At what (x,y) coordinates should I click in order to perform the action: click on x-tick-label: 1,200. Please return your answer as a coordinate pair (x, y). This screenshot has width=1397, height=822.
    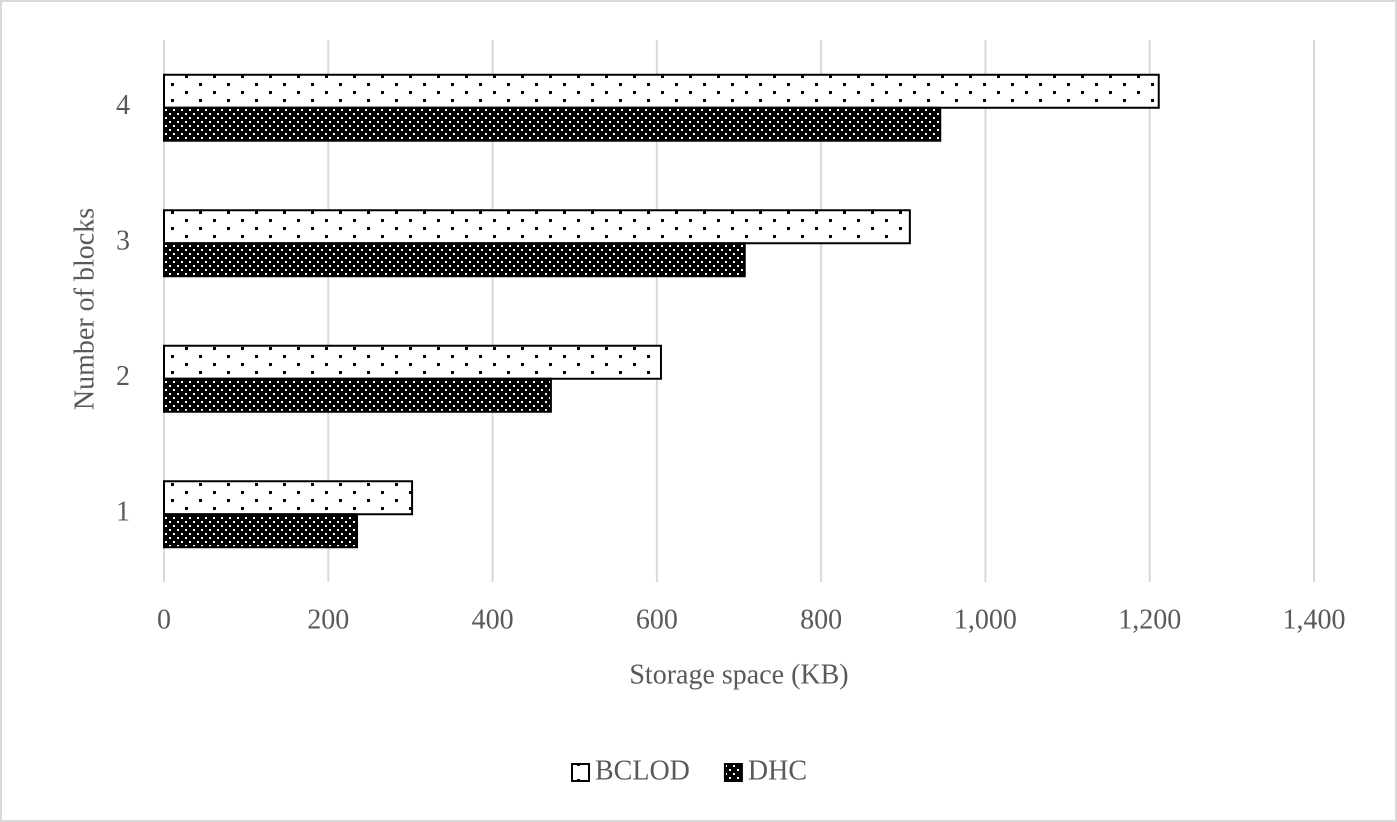
    Looking at the image, I should click on (1149, 619).